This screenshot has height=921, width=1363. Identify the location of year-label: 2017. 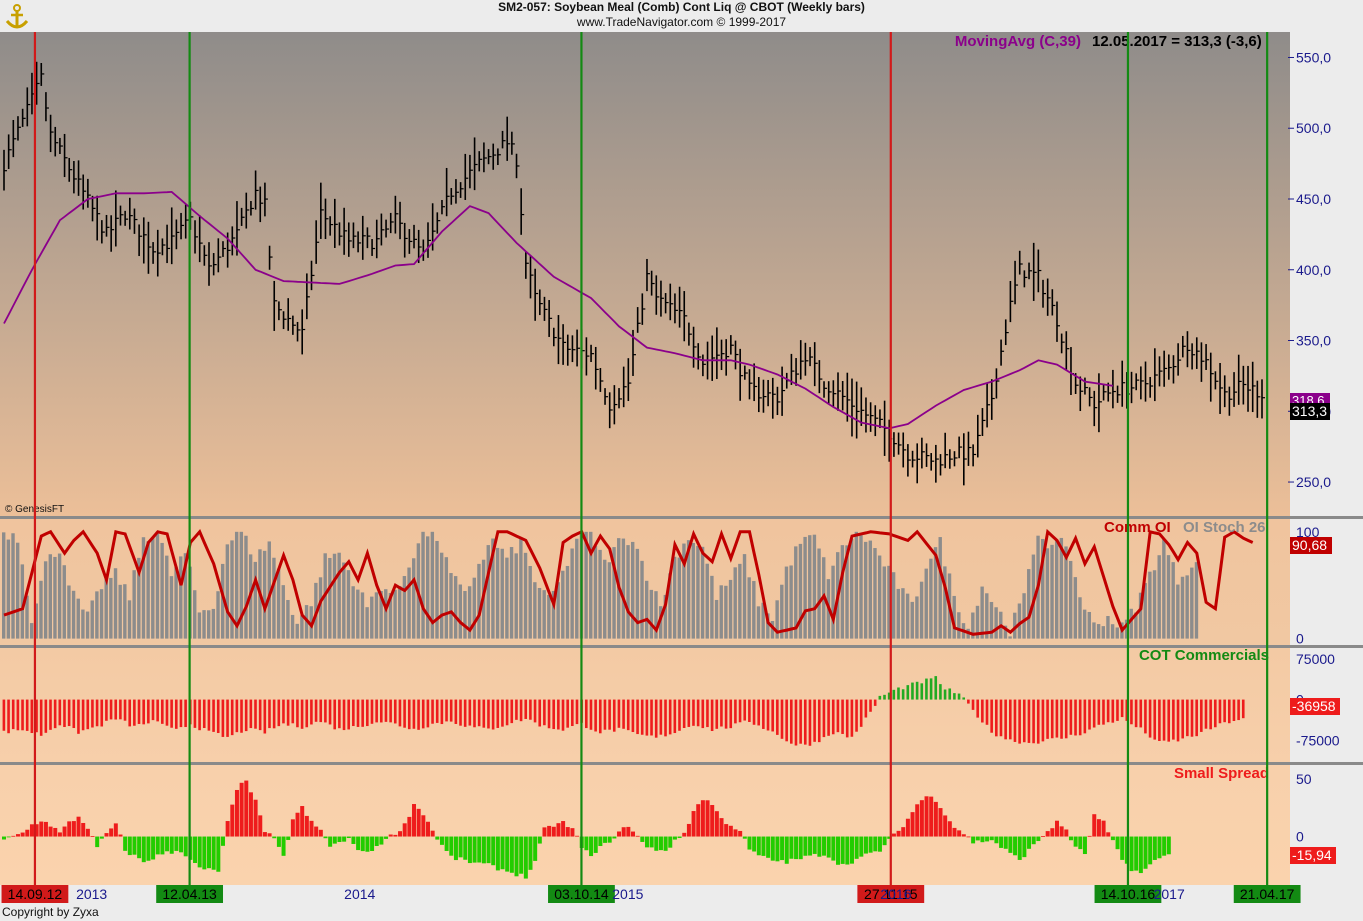
(1169, 894).